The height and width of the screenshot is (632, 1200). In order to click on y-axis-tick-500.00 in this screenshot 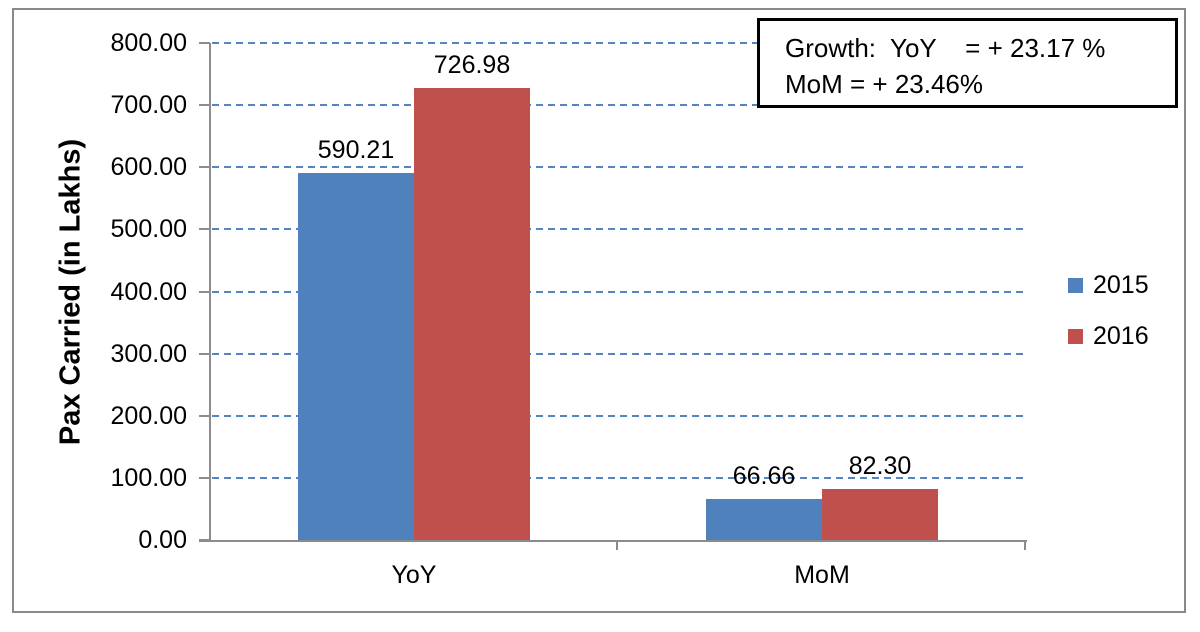, I will do `click(204, 229)`.